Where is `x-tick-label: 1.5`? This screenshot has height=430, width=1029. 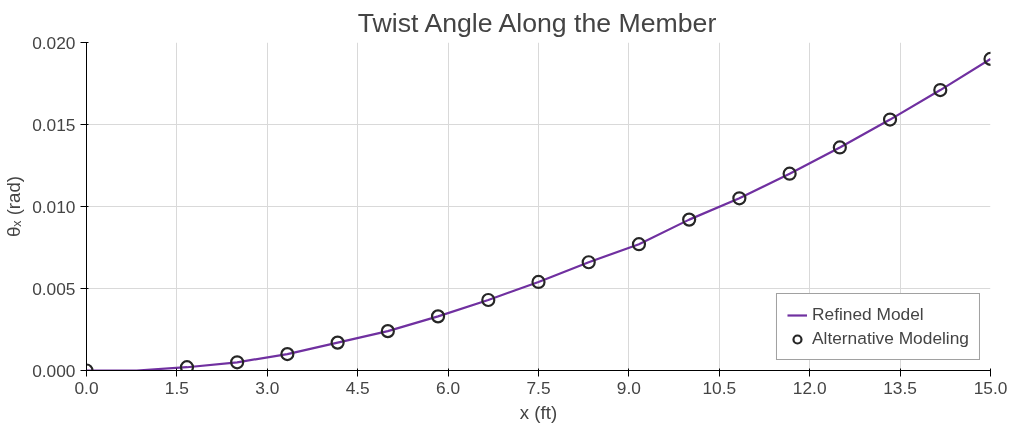 x-tick-label: 1.5 is located at coordinates (176, 387).